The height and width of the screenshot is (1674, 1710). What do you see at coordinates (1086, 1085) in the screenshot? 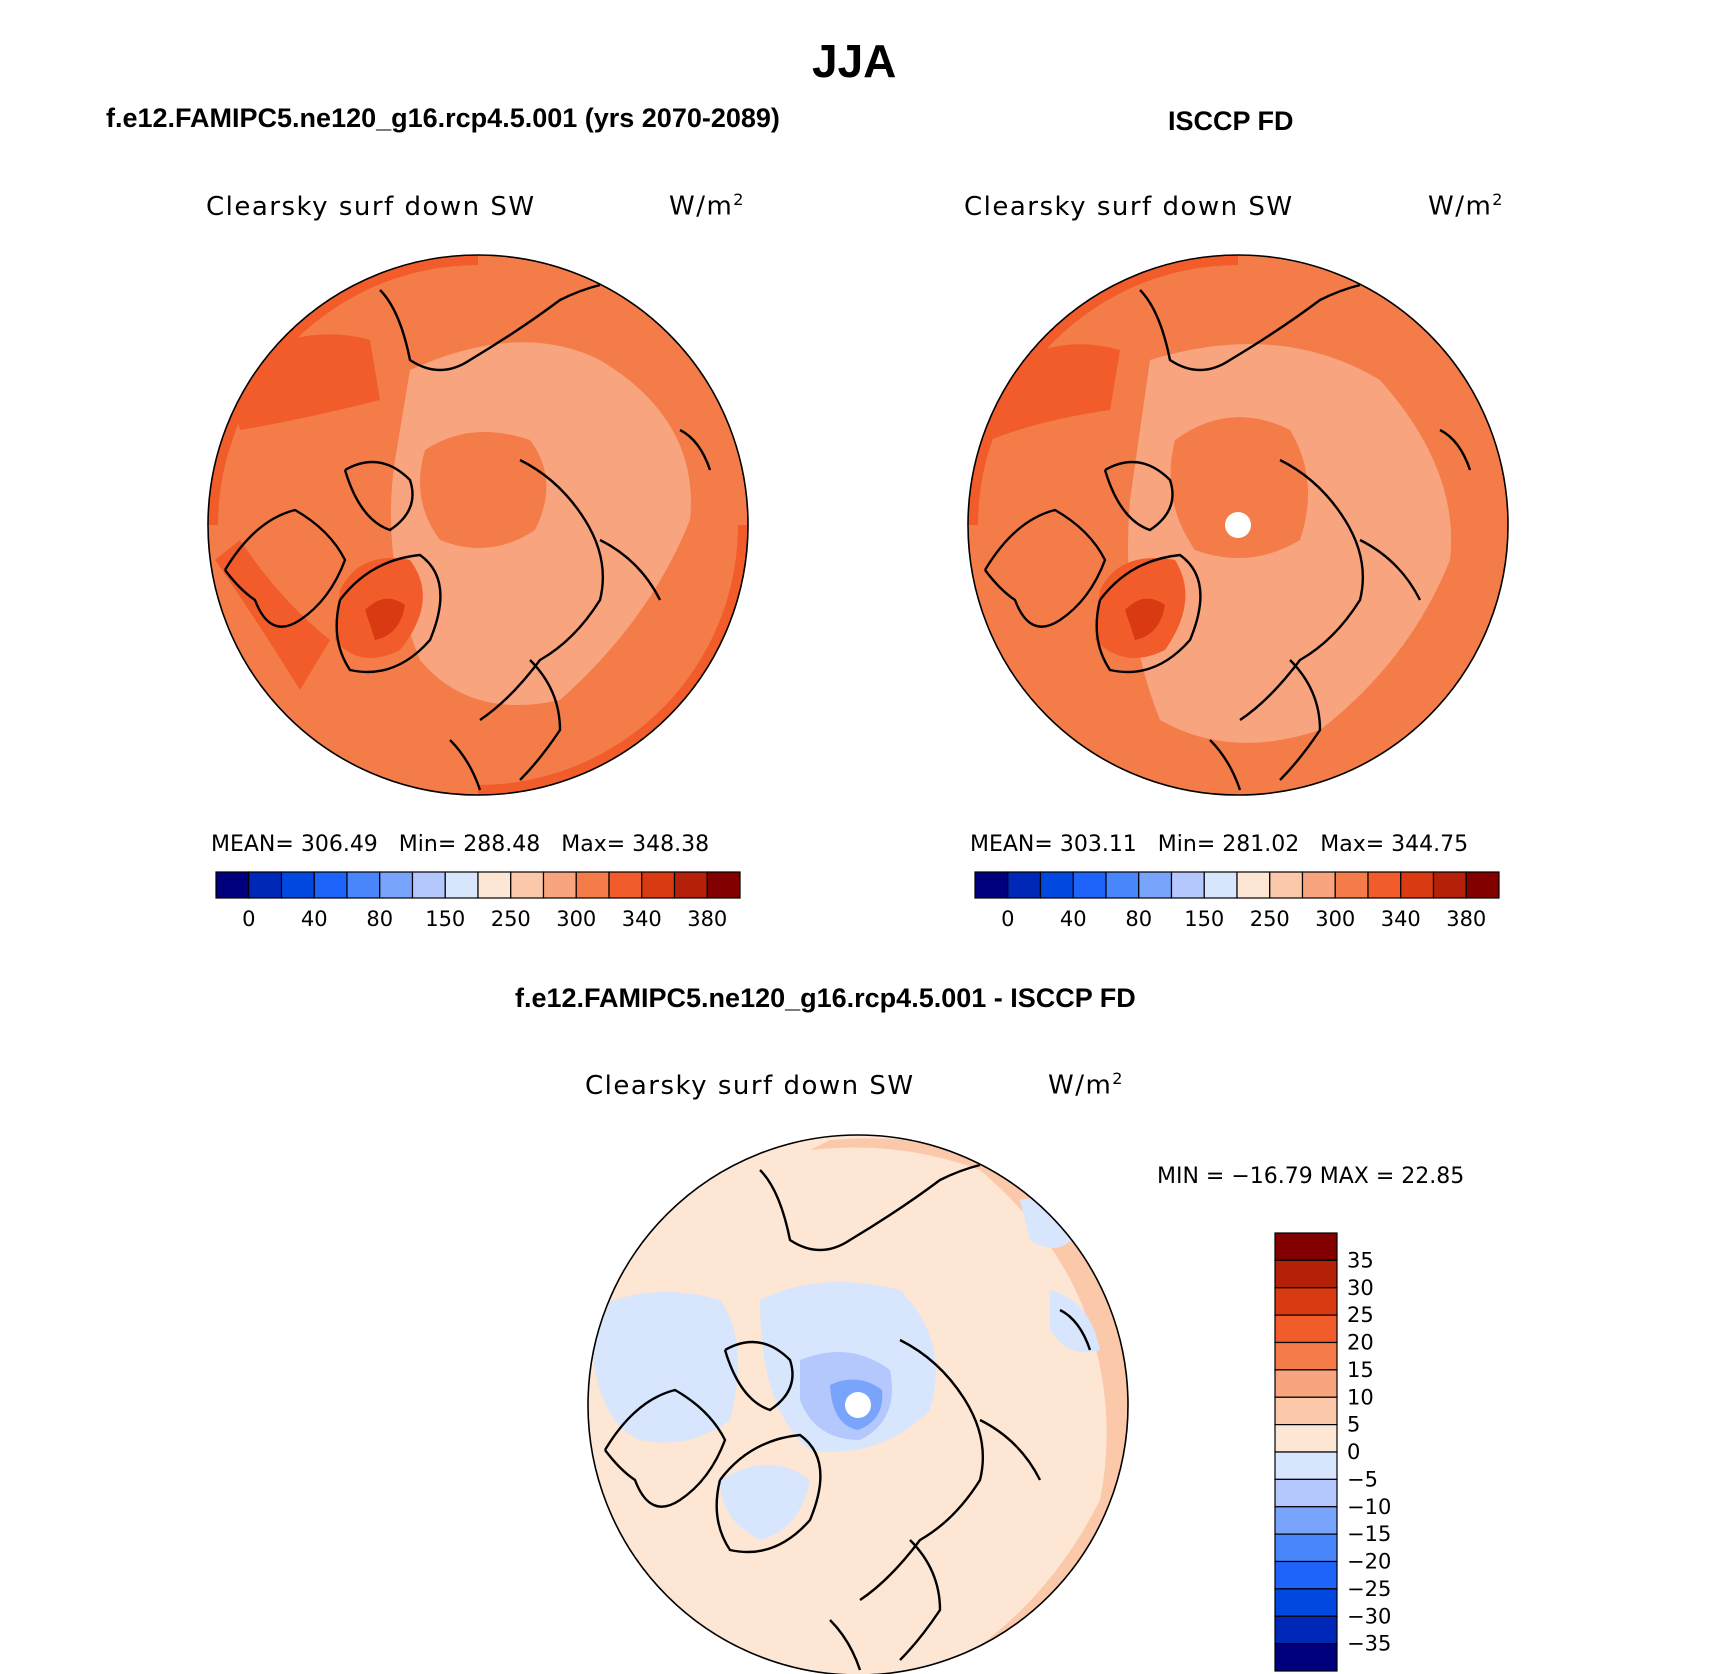
I see `diff-units-label: W/m2` at bounding box center [1086, 1085].